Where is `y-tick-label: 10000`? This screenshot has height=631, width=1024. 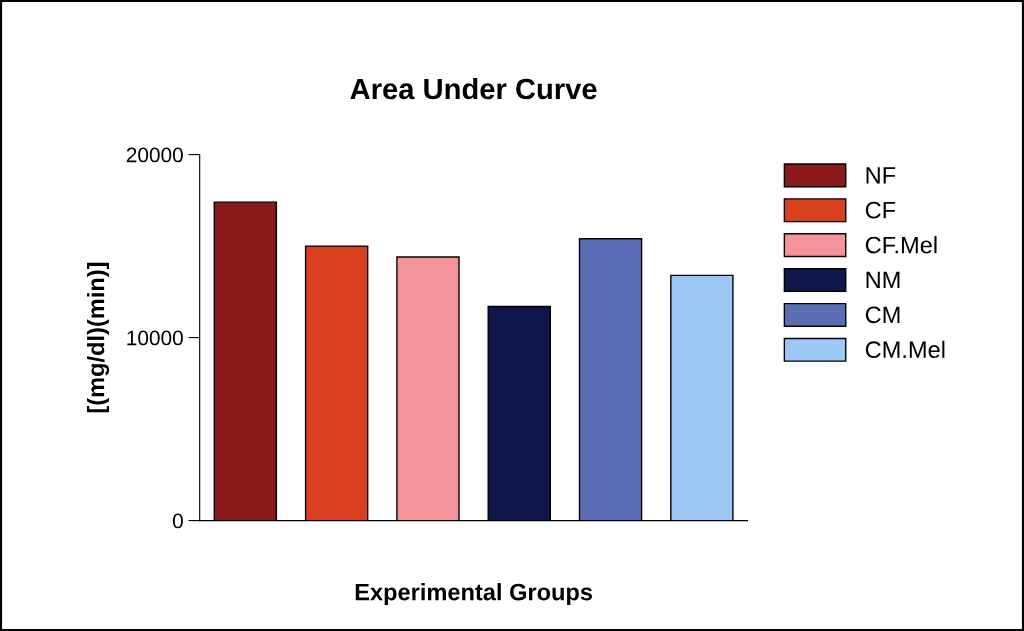
y-tick-label: 10000 is located at coordinates (155, 338).